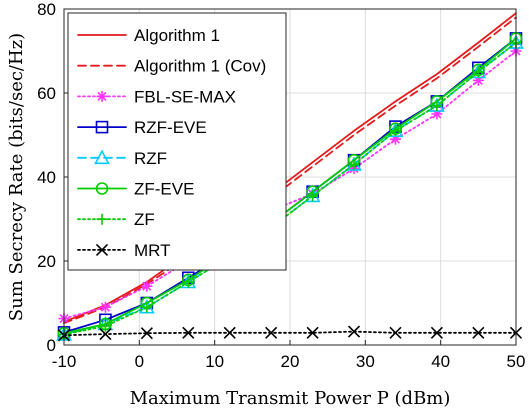 This screenshot has height=411, width=529. What do you see at coordinates (124, 250) in the screenshot?
I see `legend-item: MRT` at bounding box center [124, 250].